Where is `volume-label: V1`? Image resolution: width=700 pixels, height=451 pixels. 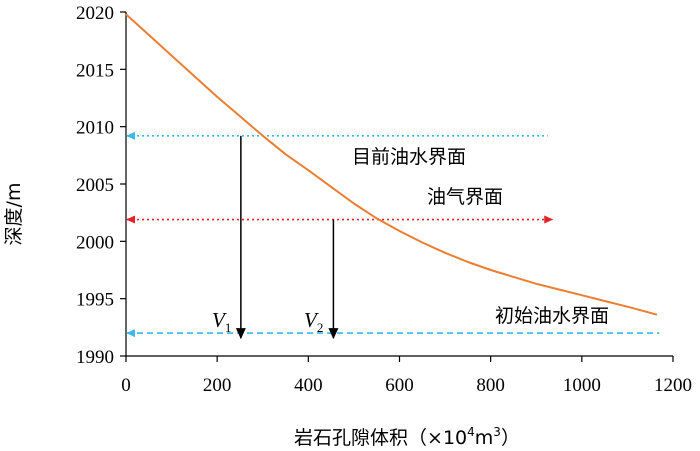
volume-label: V1 is located at coordinates (221, 321).